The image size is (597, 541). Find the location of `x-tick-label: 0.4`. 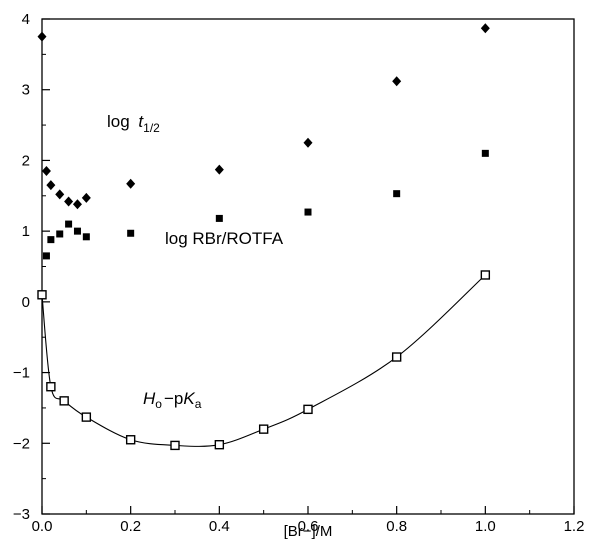

x-tick-label: 0.4 is located at coordinates (219, 526).